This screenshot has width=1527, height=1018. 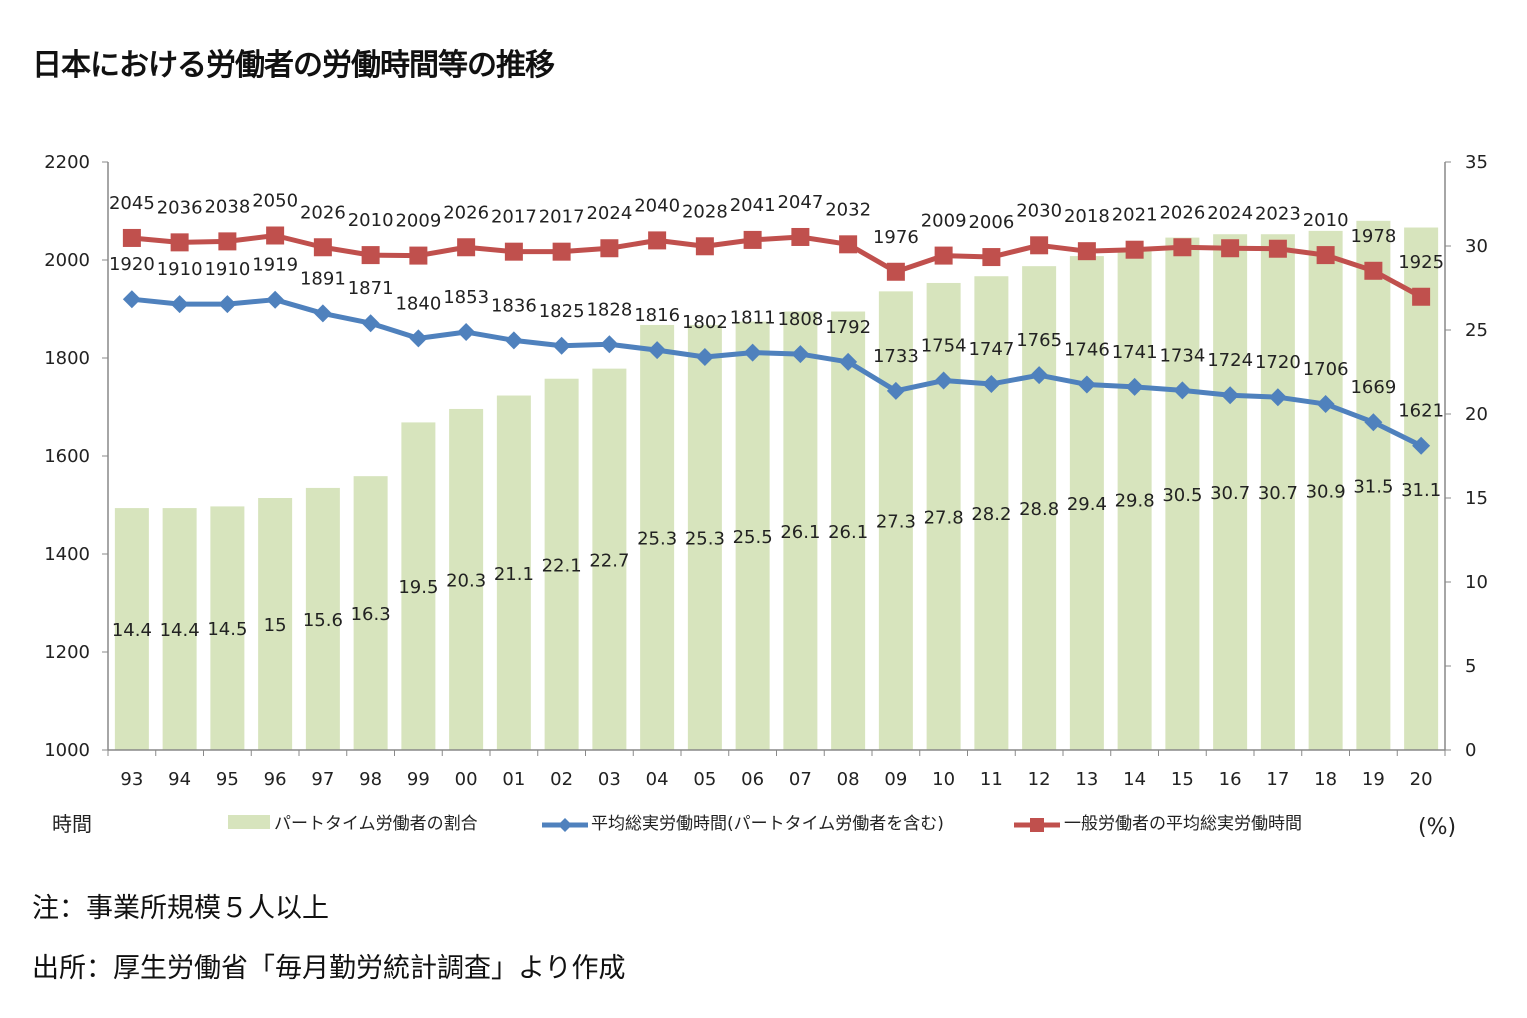 What do you see at coordinates (1182, 212) in the screenshot?
I see `line-data-label: 2026` at bounding box center [1182, 212].